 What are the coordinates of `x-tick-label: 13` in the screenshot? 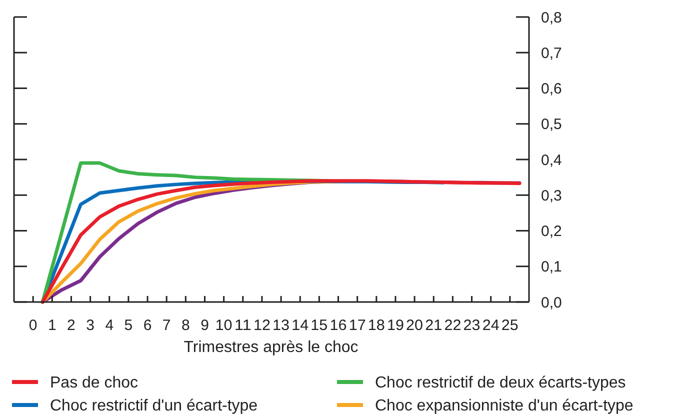 It's located at (281, 325).